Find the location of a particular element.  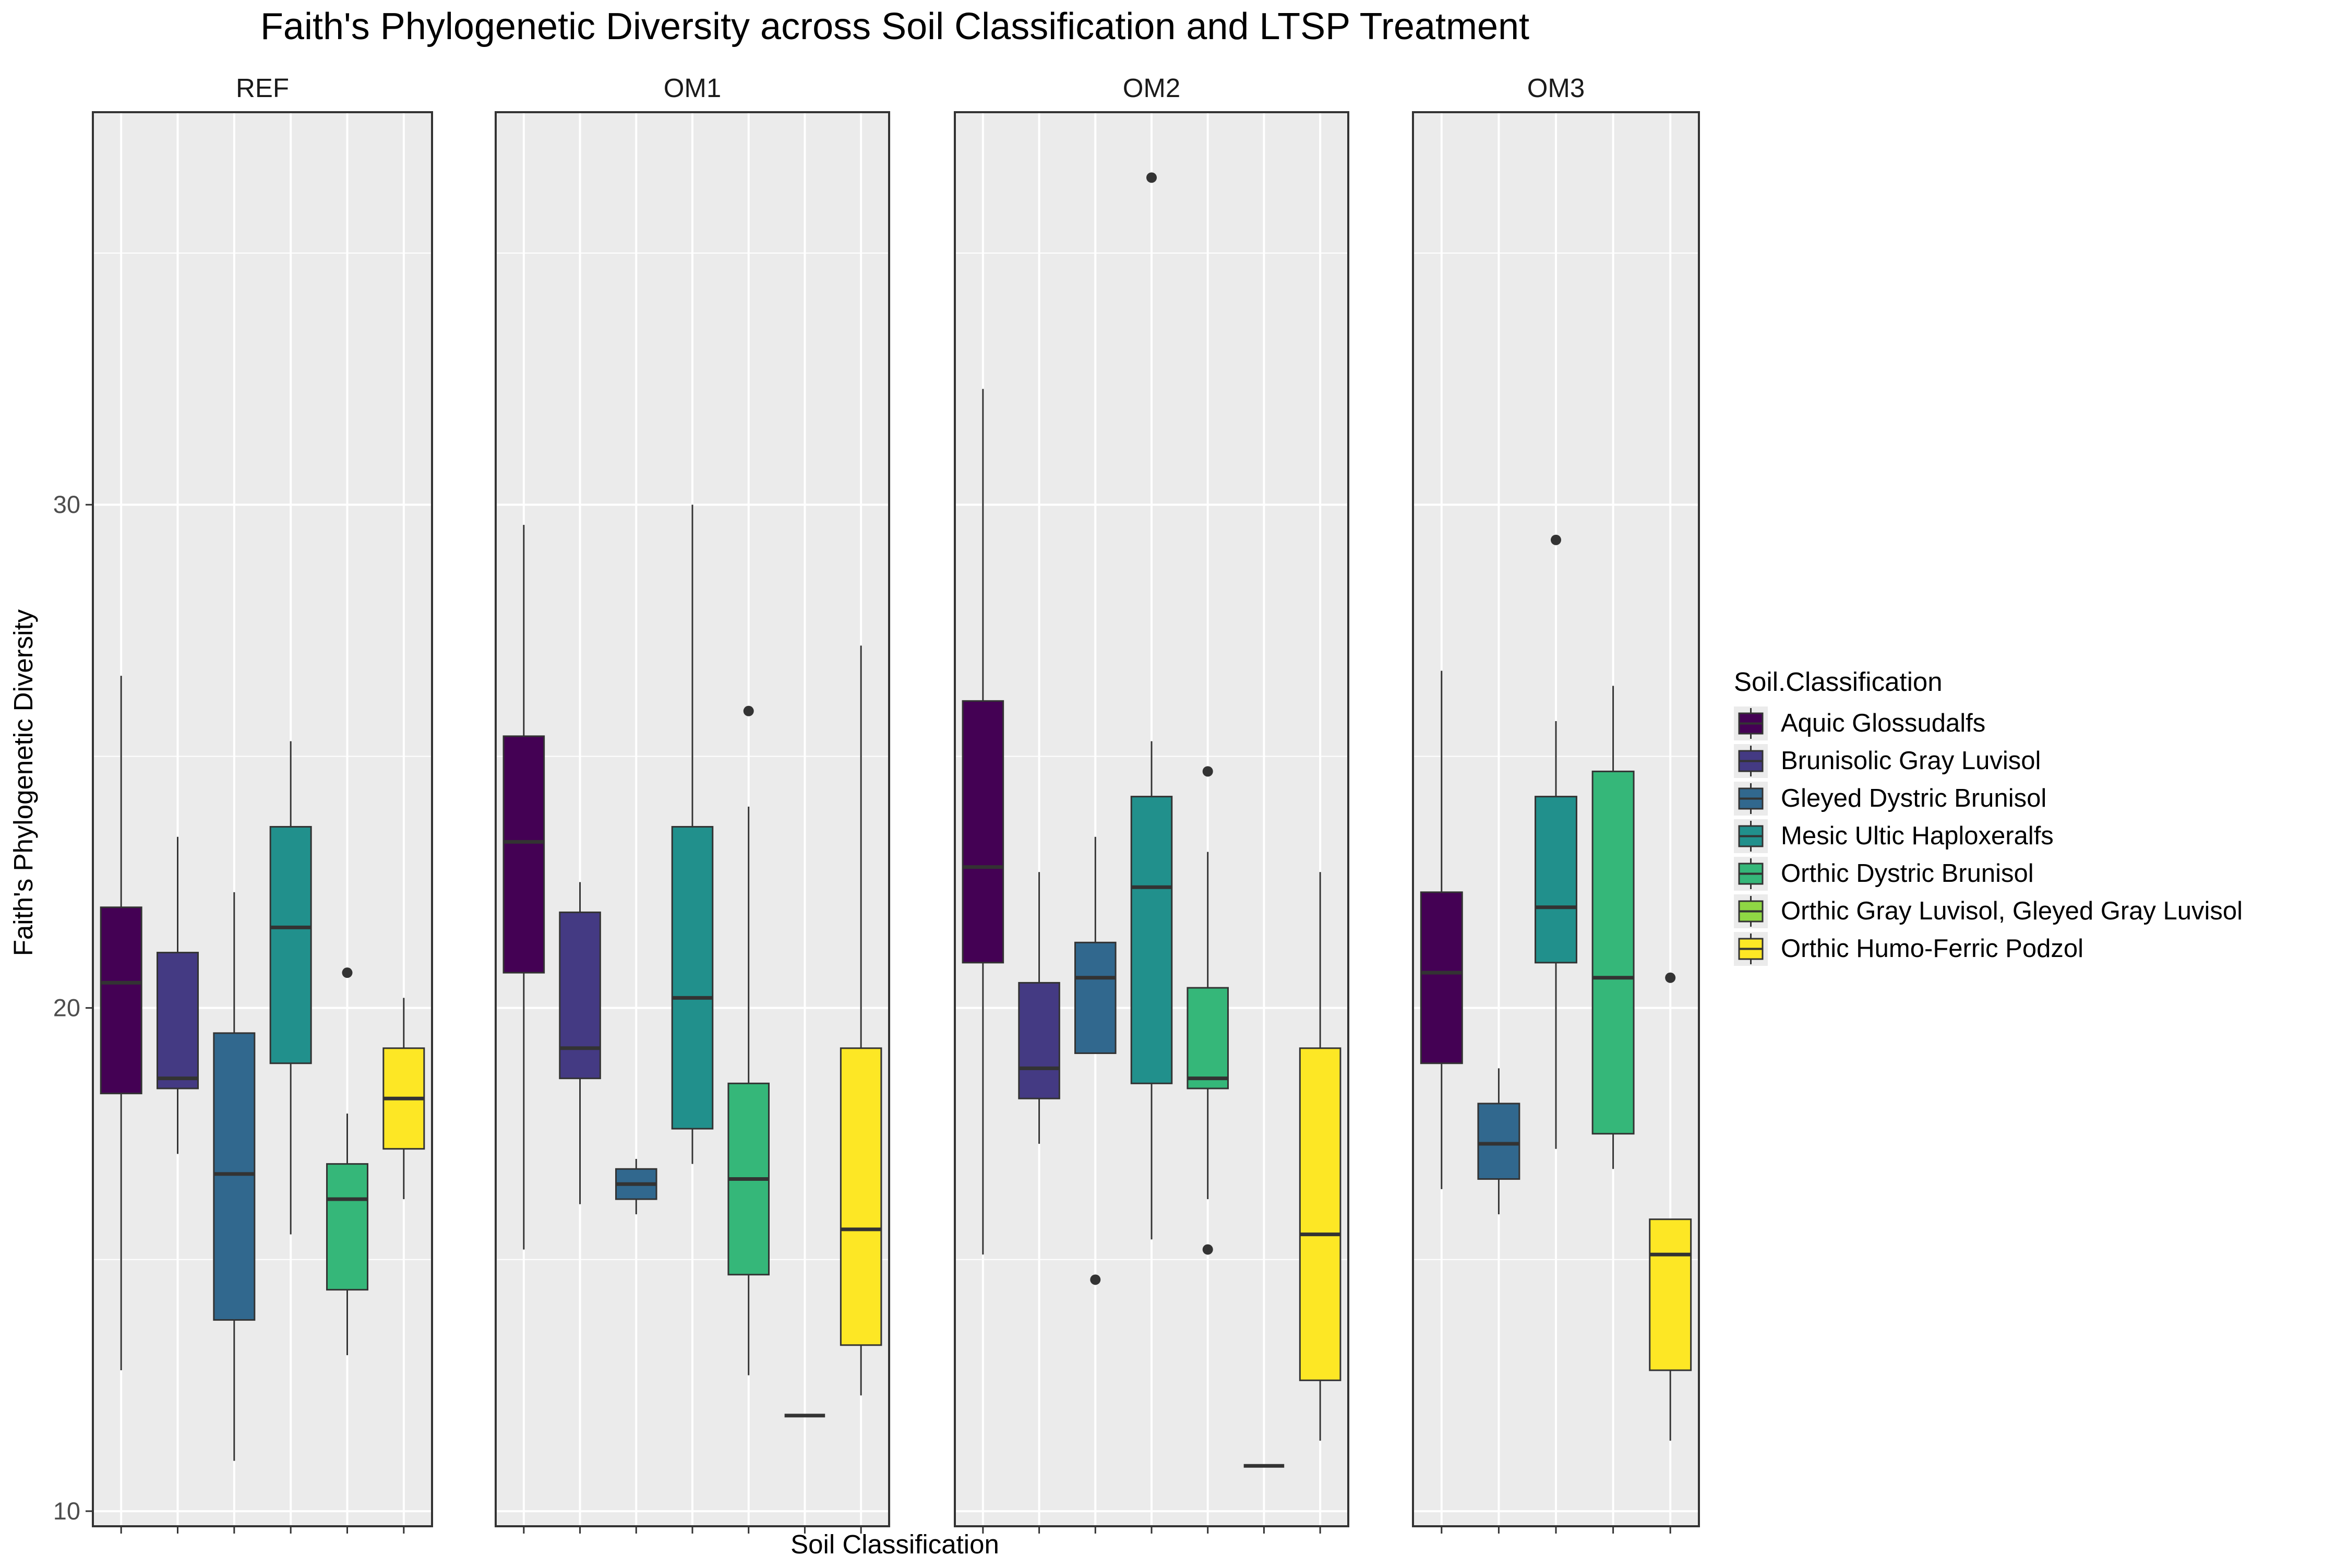

legend-label: Mesic Ultic Haploxeralfs is located at coordinates (1918, 836).